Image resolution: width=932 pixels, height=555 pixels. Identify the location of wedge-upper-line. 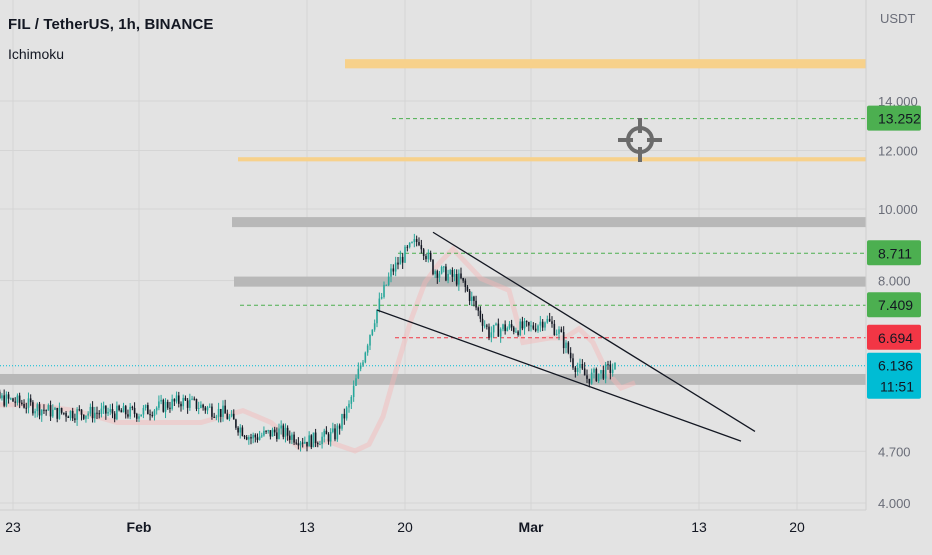
(594, 331).